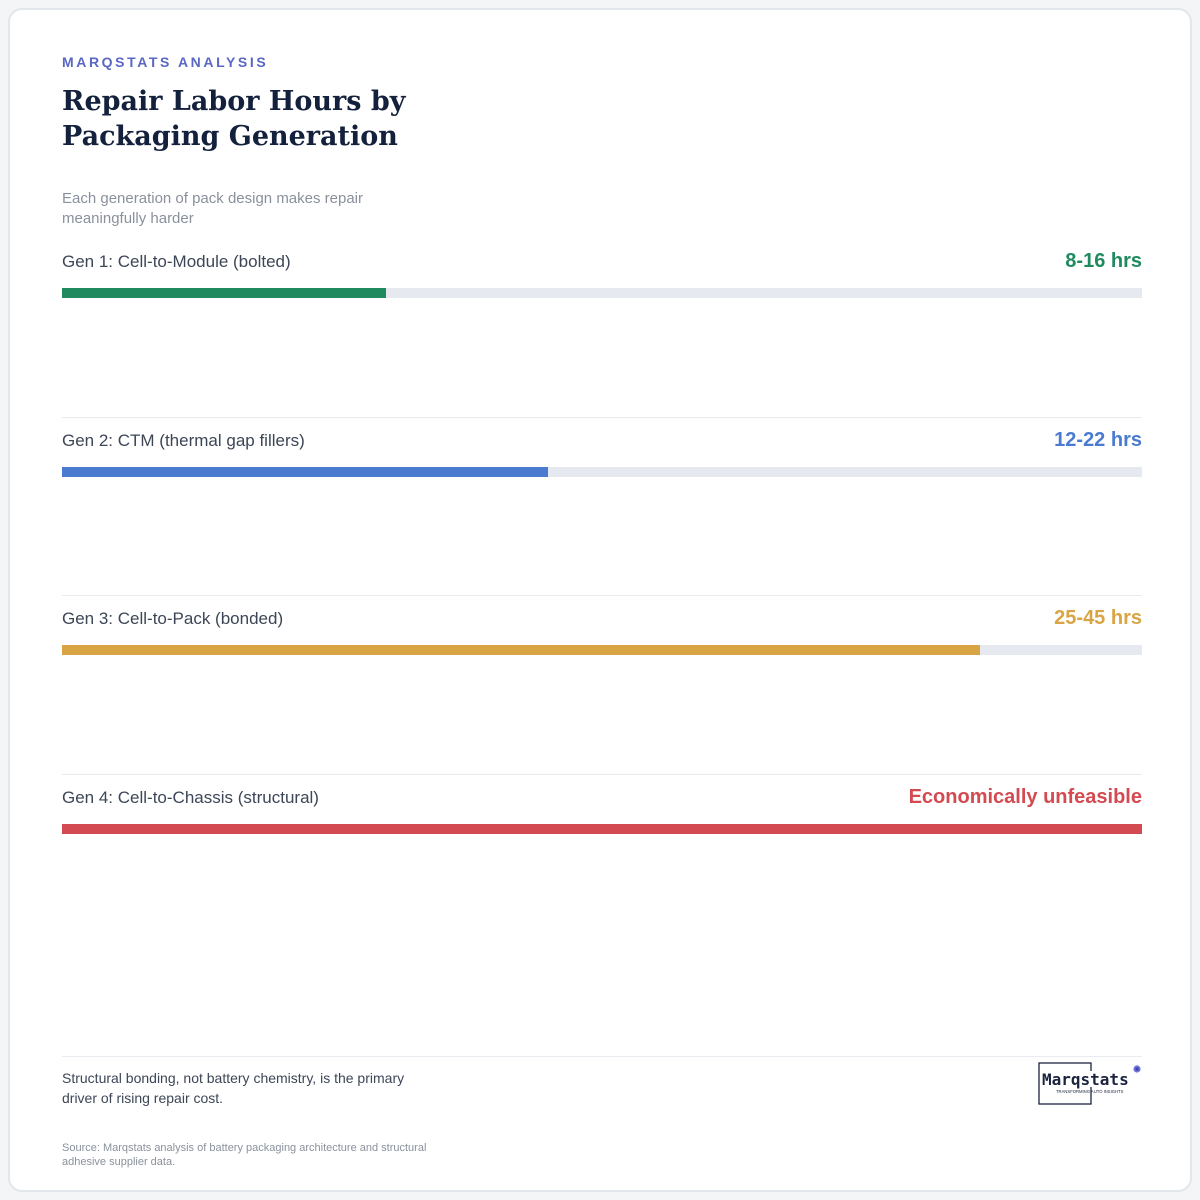  What do you see at coordinates (1025, 797) in the screenshot?
I see `value-label: Economically unfeasible` at bounding box center [1025, 797].